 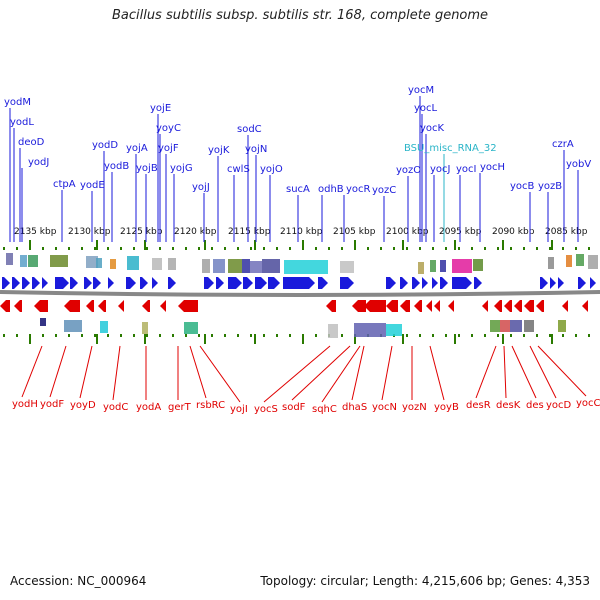 What do you see at coordinates (195, 232) in the screenshot?
I see `scale-label: 2120 kbp` at bounding box center [195, 232].